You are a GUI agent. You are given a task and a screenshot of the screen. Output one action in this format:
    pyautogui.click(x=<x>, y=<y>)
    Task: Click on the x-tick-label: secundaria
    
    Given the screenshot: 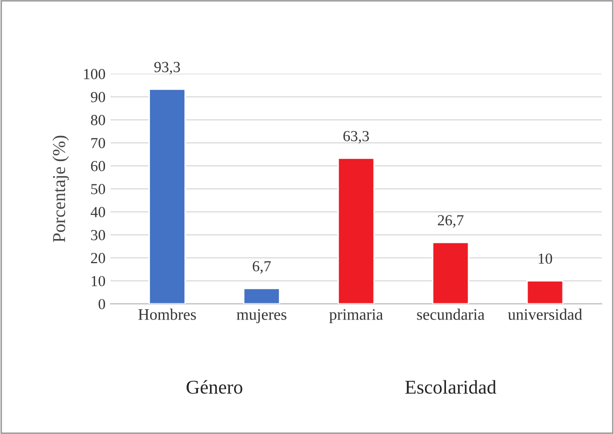 What is the action you would take?
    pyautogui.click(x=451, y=314)
    